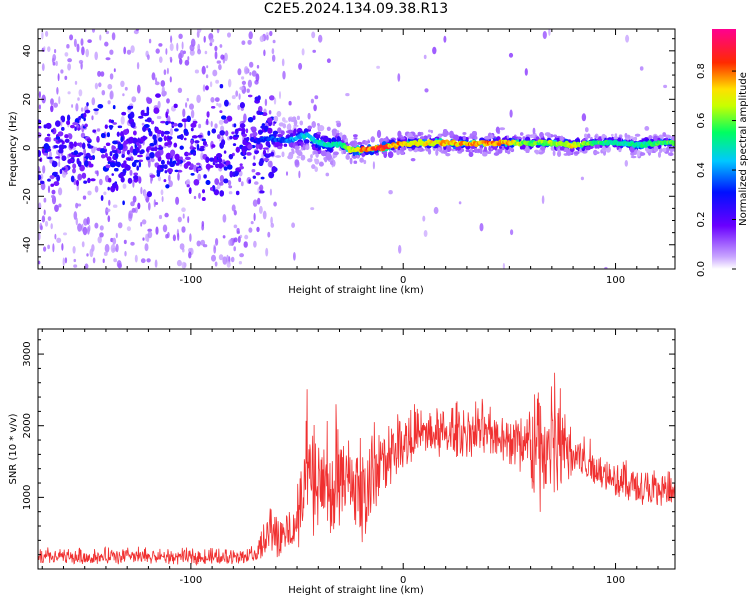  Describe the element at coordinates (701, 121) in the screenshot. I see `colorbar-tick-label: 0.6` at that location.